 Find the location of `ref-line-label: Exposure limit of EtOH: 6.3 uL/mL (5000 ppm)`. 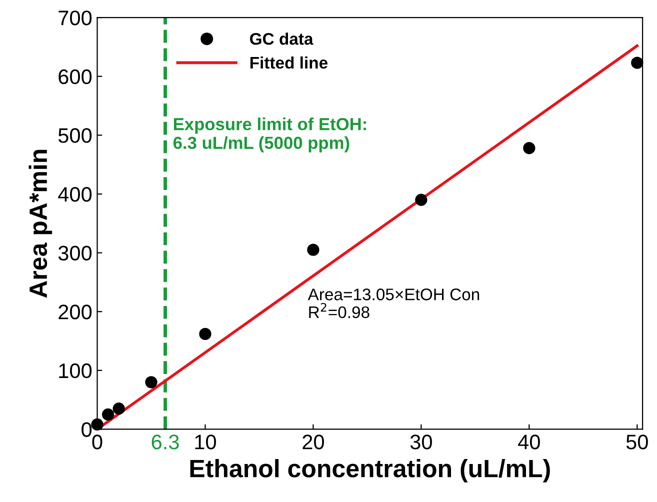

ref-line-label: Exposure limit of EtOH: 6.3 uL/mL (5000 ppm) is located at coordinates (269, 135).